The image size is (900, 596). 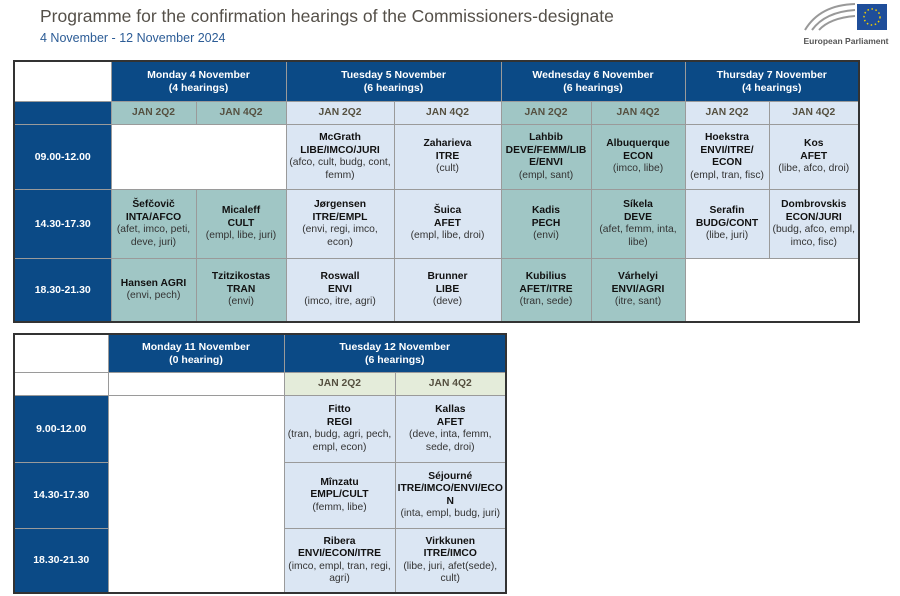 I want to click on hearing-cell: Mînzatu EMPL/CULT (femm, libe), so click(x=339, y=495).